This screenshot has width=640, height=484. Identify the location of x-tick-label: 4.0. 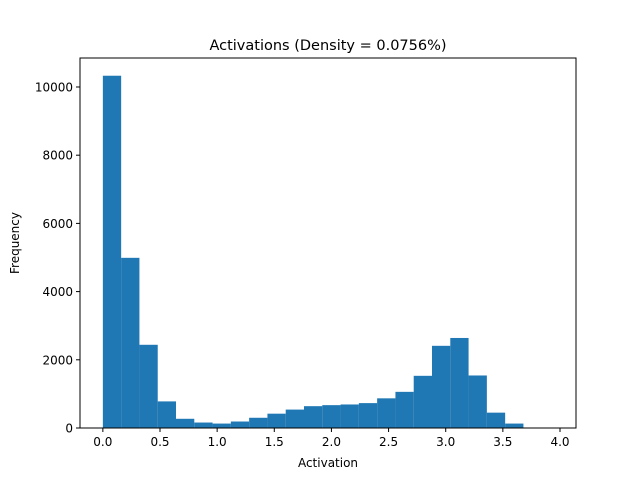
(559, 442).